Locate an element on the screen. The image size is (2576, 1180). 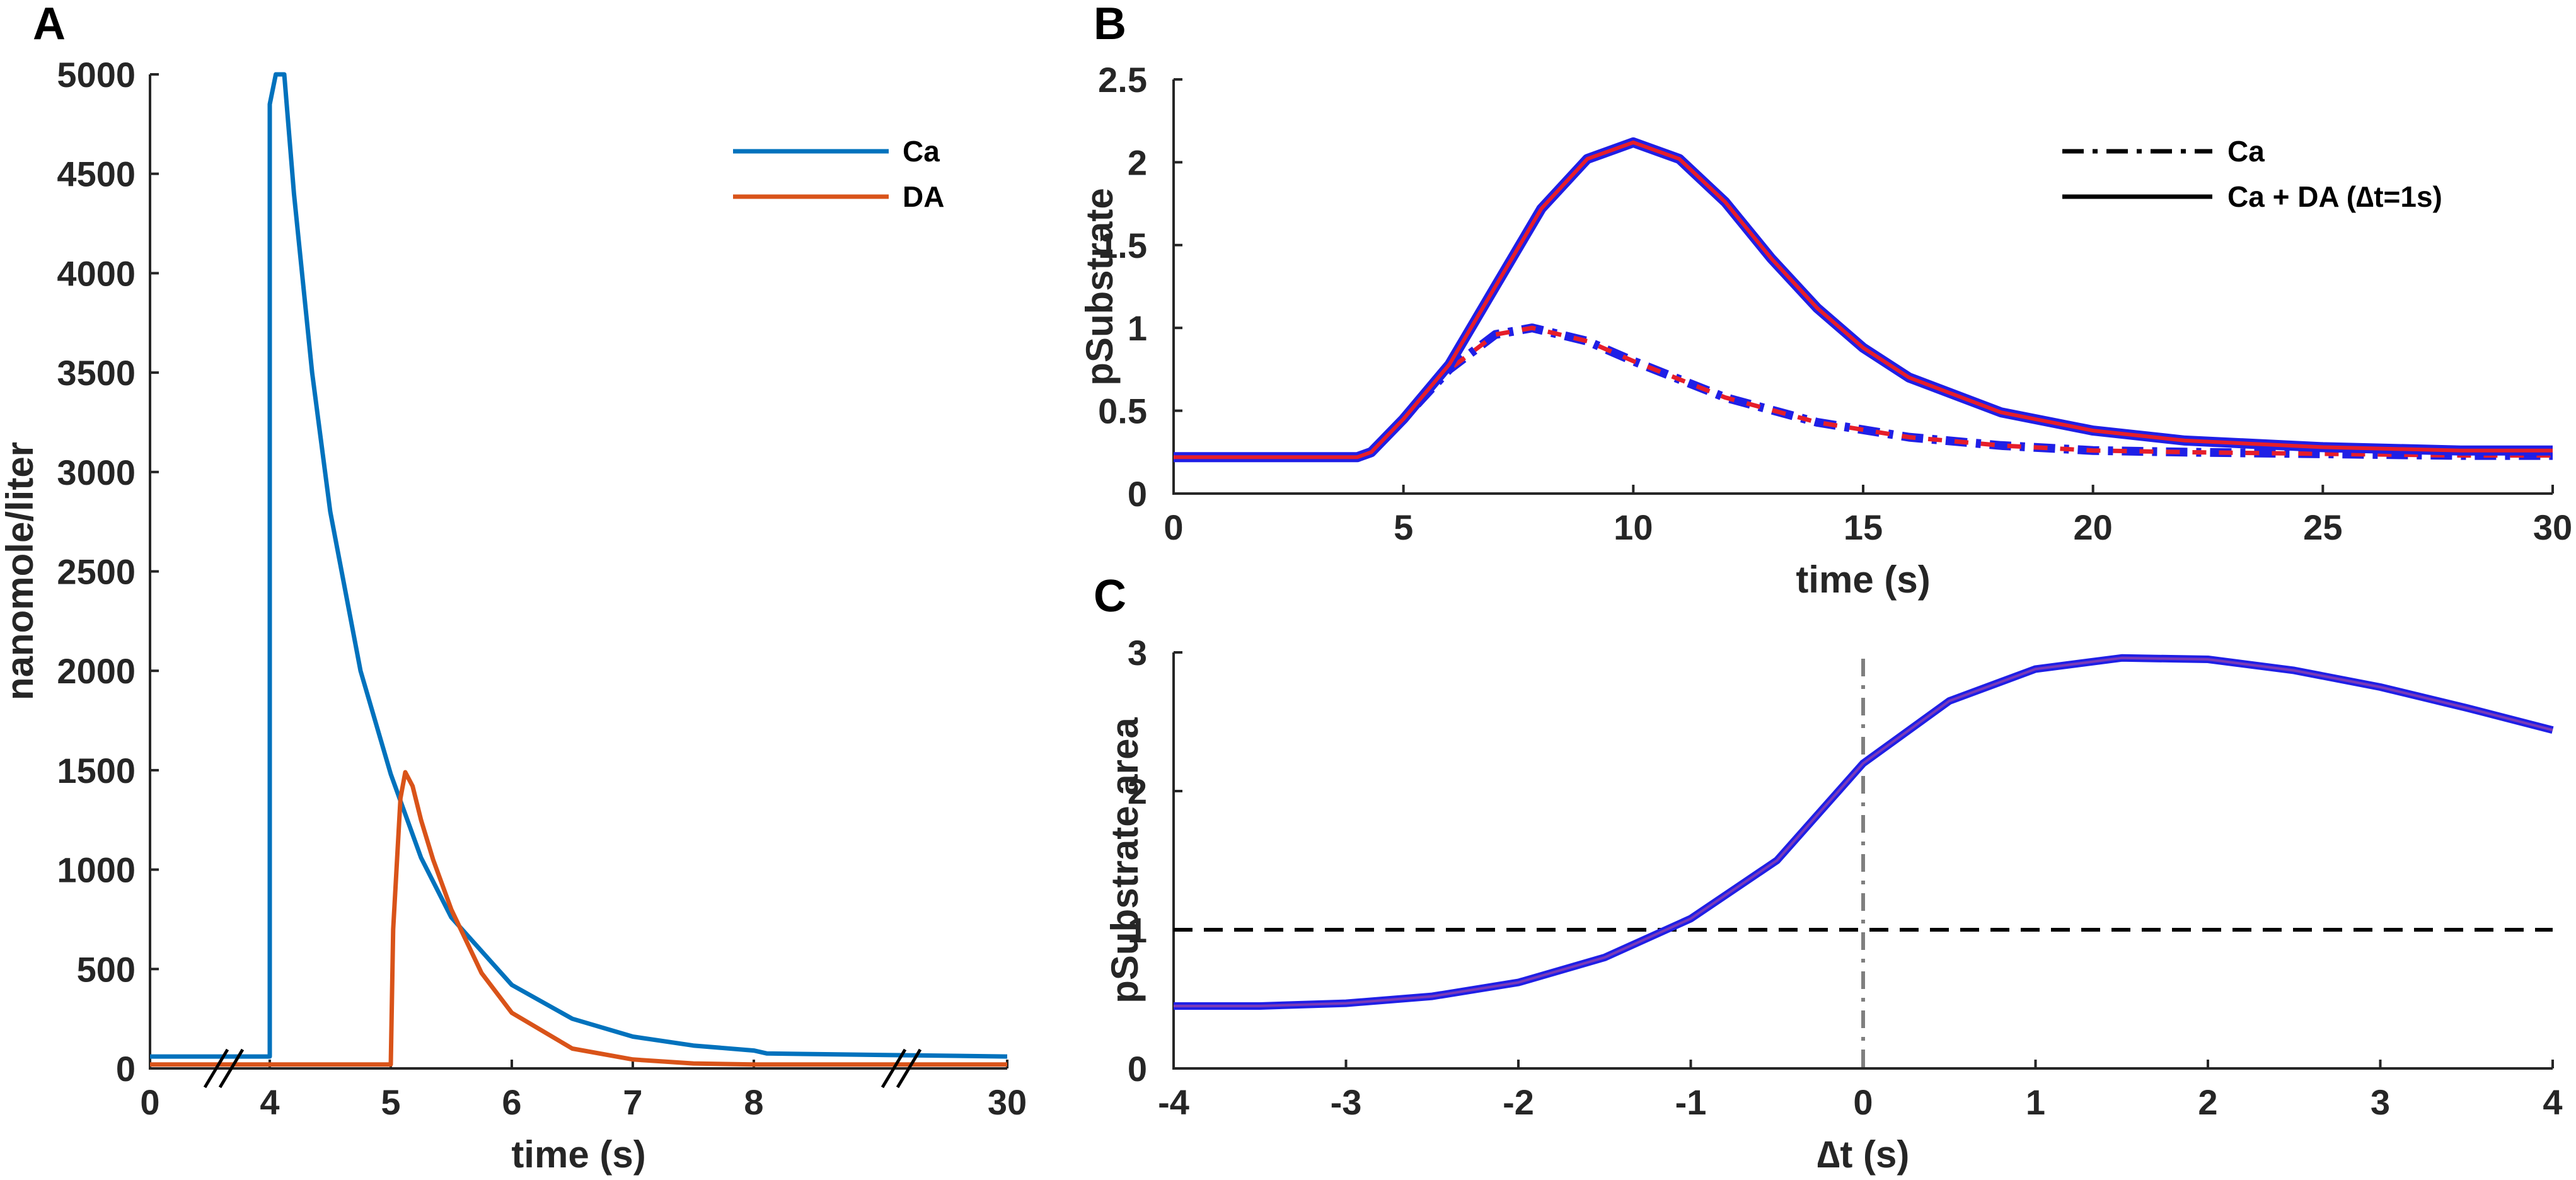
x-tick-label: -2 is located at coordinates (1518, 1102).